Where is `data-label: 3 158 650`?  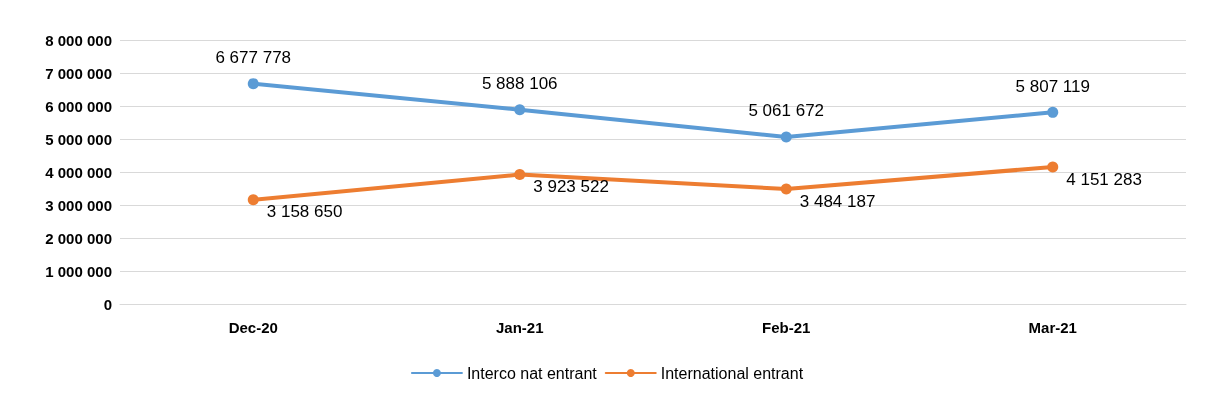 data-label: 3 158 650 is located at coordinates (304, 212).